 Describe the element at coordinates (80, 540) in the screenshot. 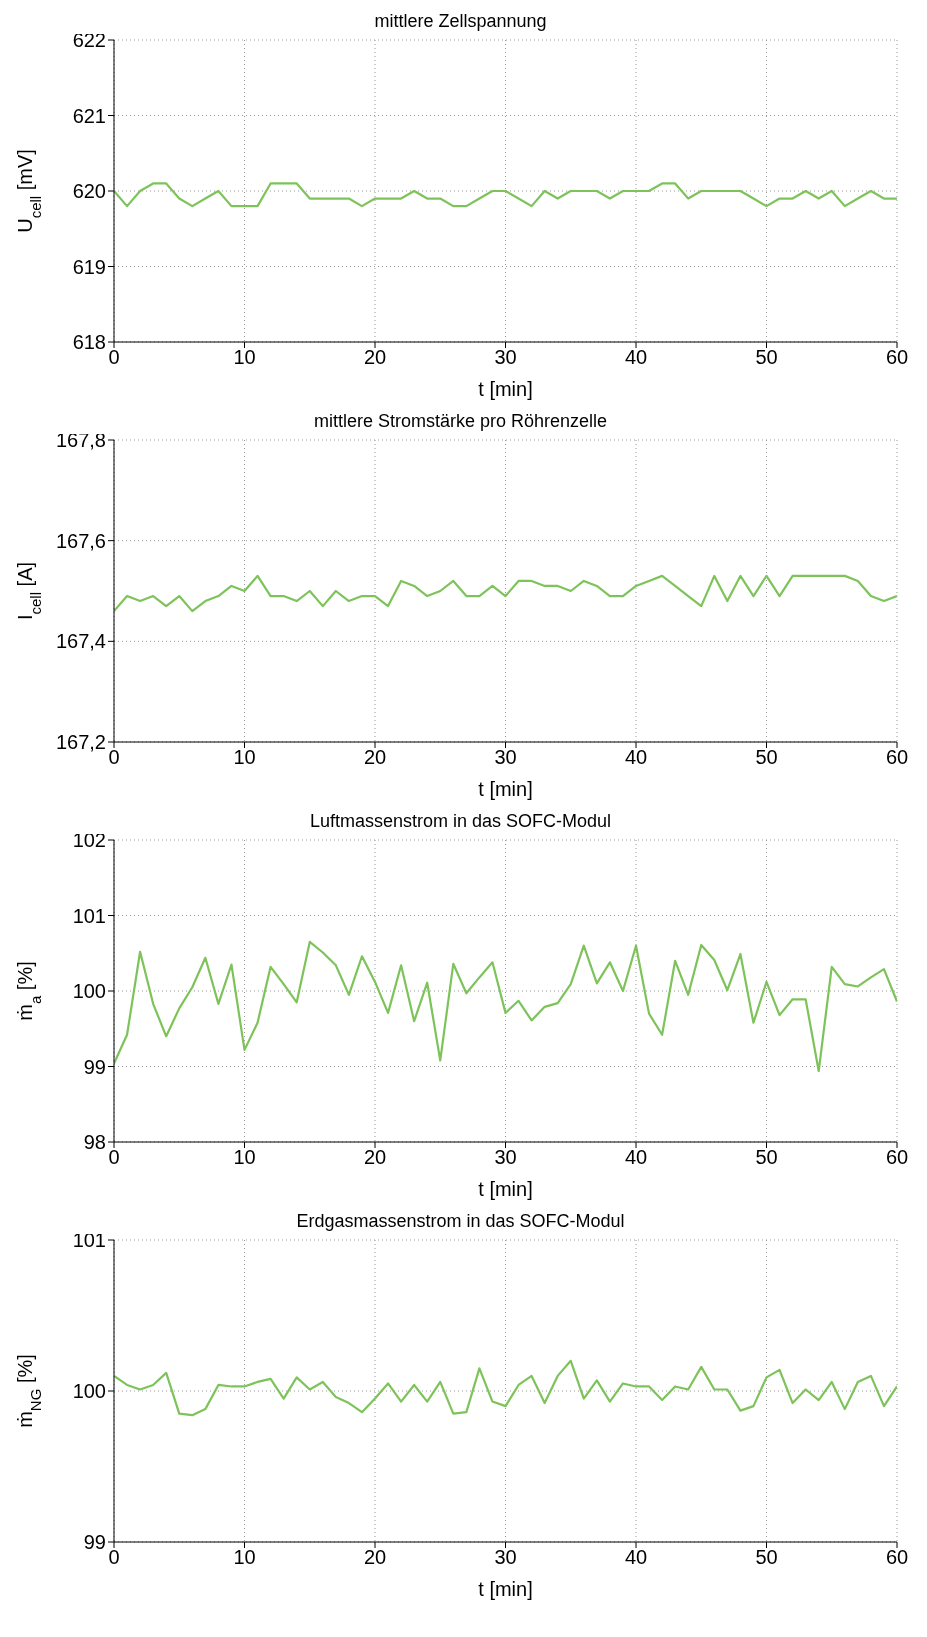

I see `y-tick-label: 167,6` at that location.